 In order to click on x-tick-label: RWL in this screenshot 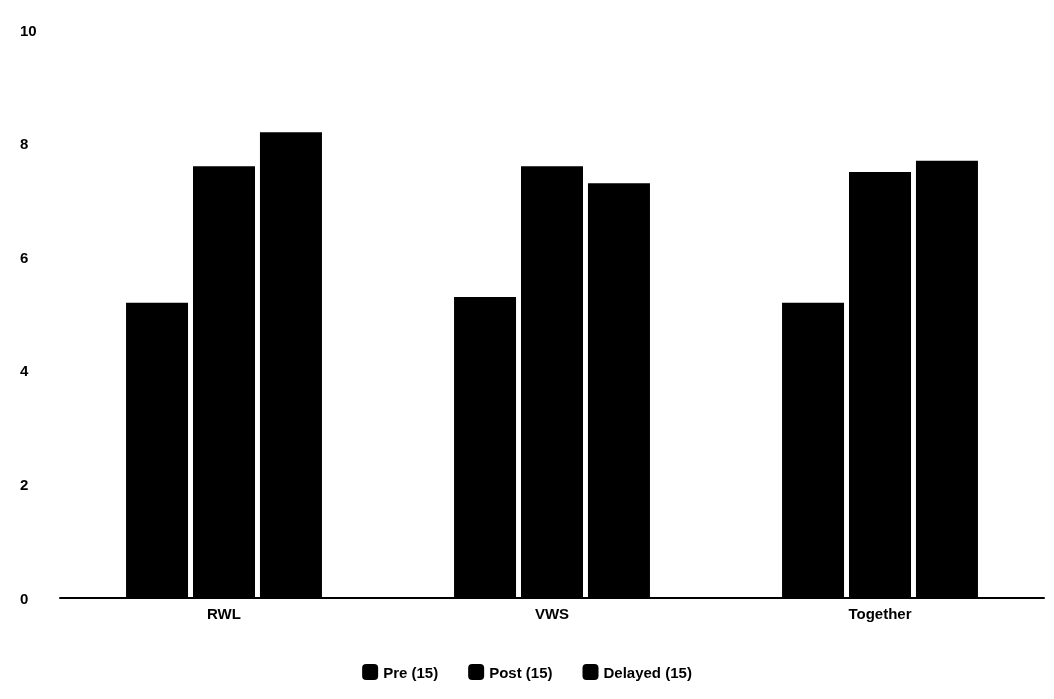, I will do `click(224, 613)`.